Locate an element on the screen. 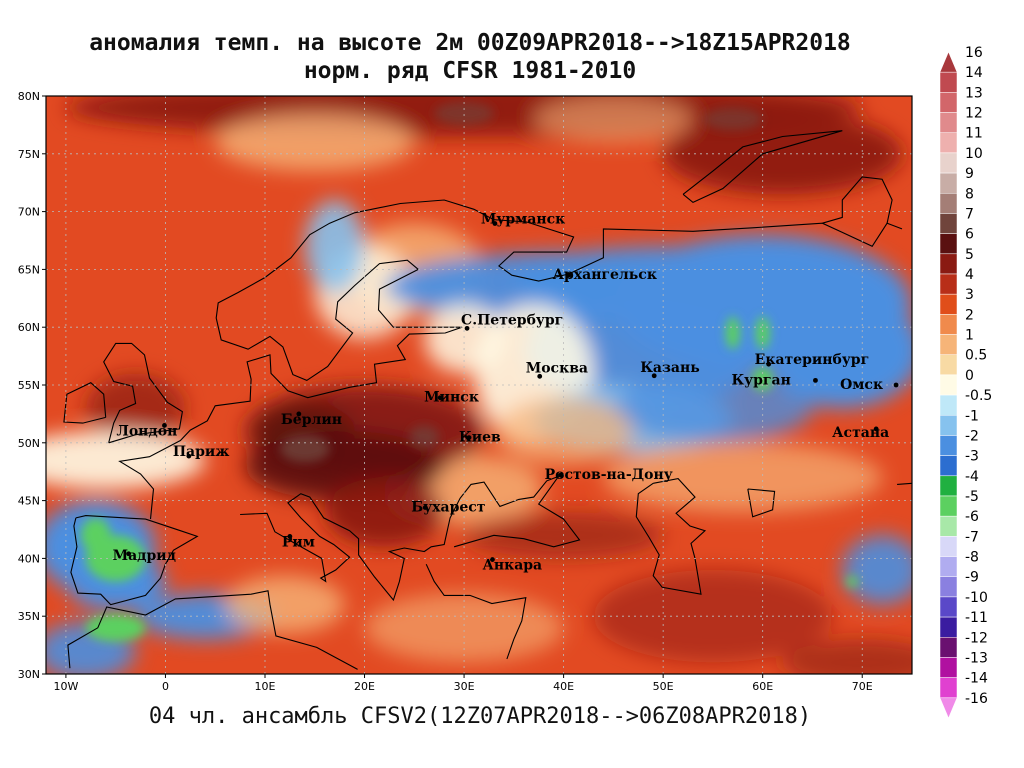  city-label: Анкара is located at coordinates (512, 566).